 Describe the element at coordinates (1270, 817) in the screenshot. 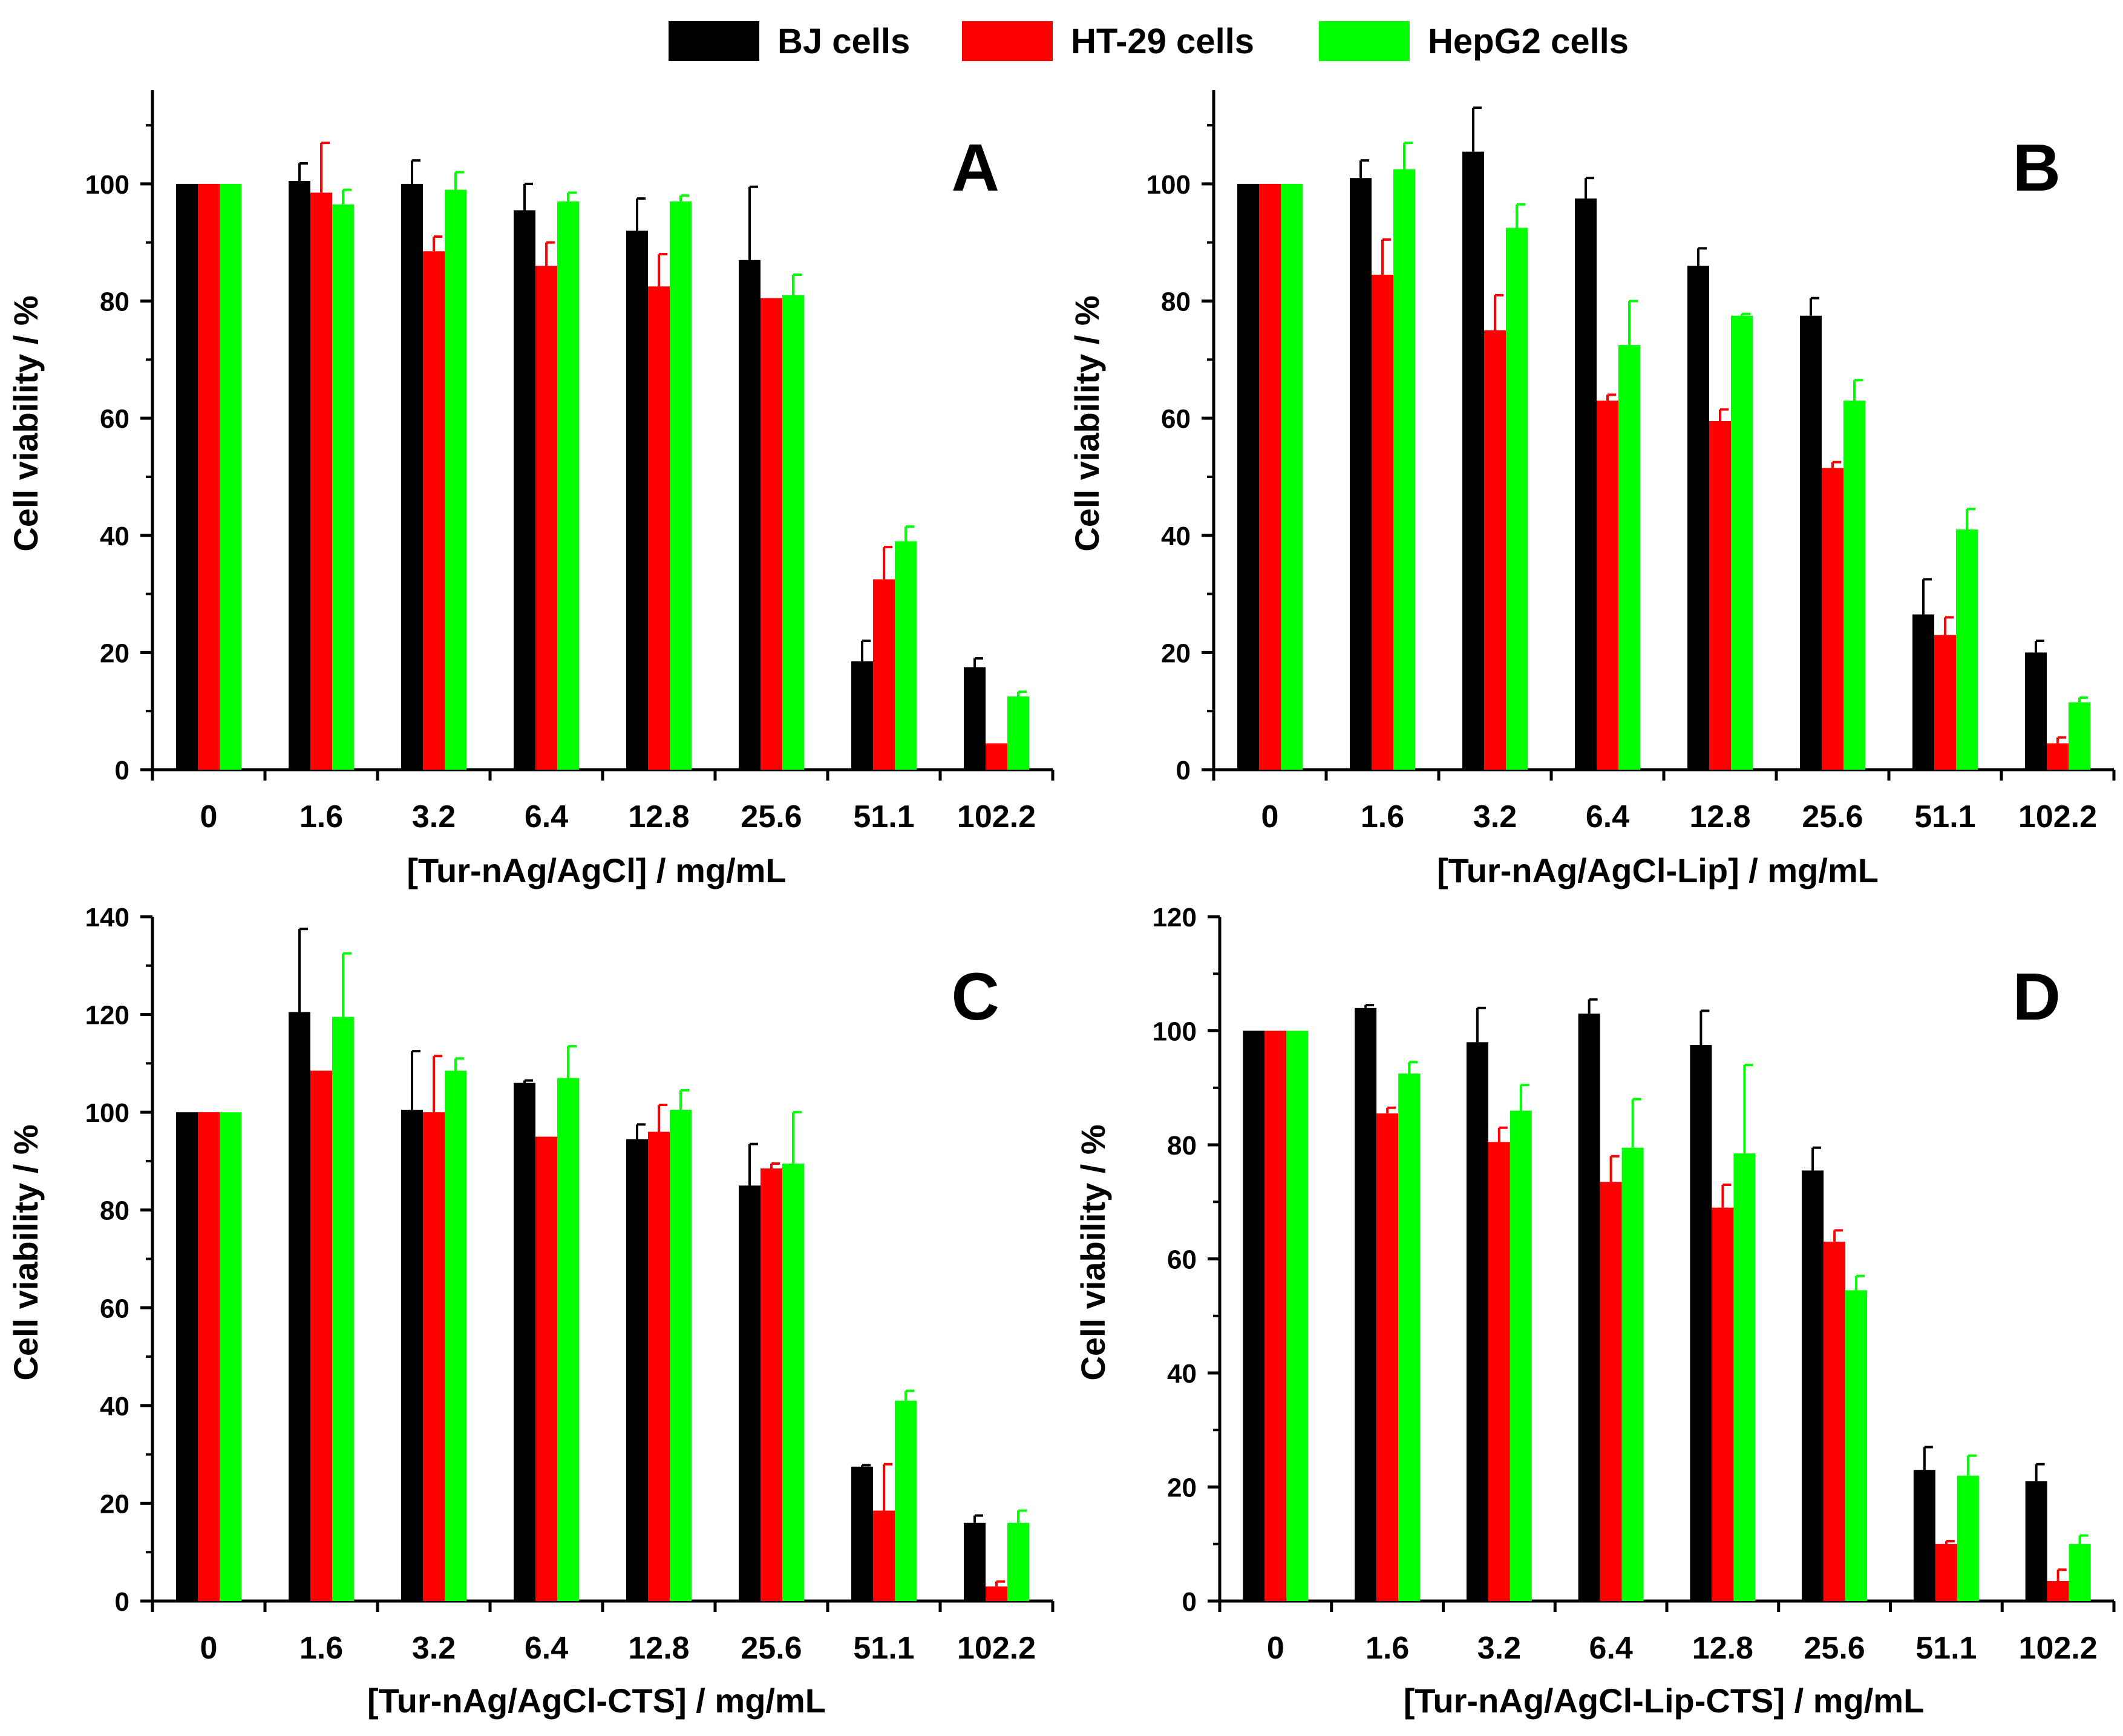

I see `x-tick-label-b: 0` at that location.